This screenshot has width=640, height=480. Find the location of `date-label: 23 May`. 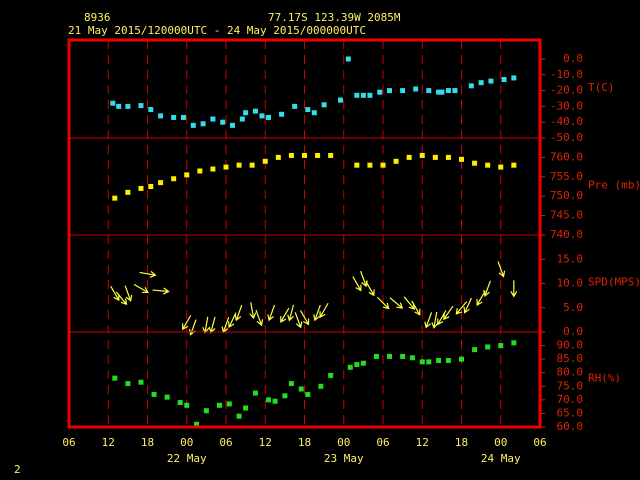

date-label: 23 May is located at coordinates (344, 458).